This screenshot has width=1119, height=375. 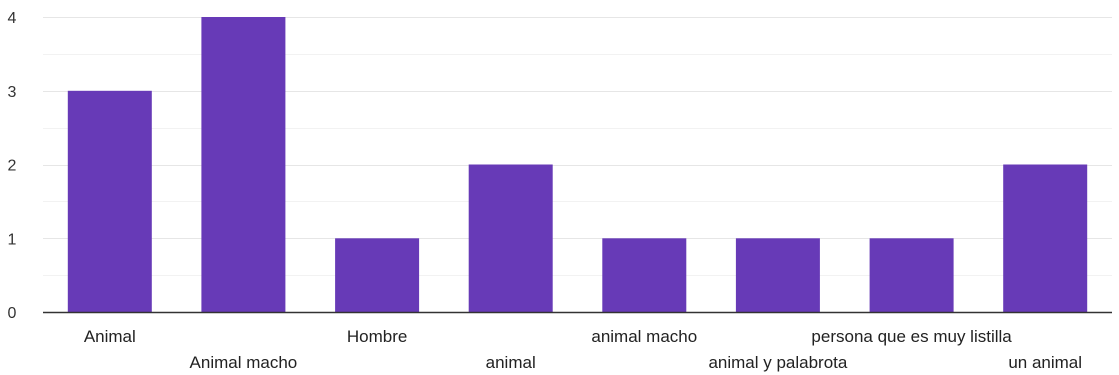 I want to click on x-category-label-7: persona que es muy listilla, so click(x=911, y=336).